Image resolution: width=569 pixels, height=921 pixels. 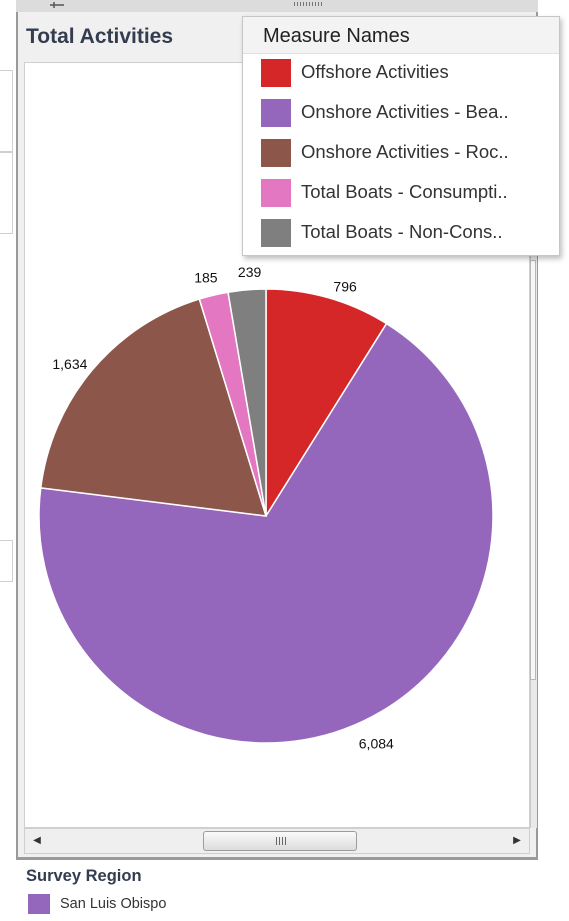 I want to click on pie-data-label: 1,634, so click(x=69, y=364).